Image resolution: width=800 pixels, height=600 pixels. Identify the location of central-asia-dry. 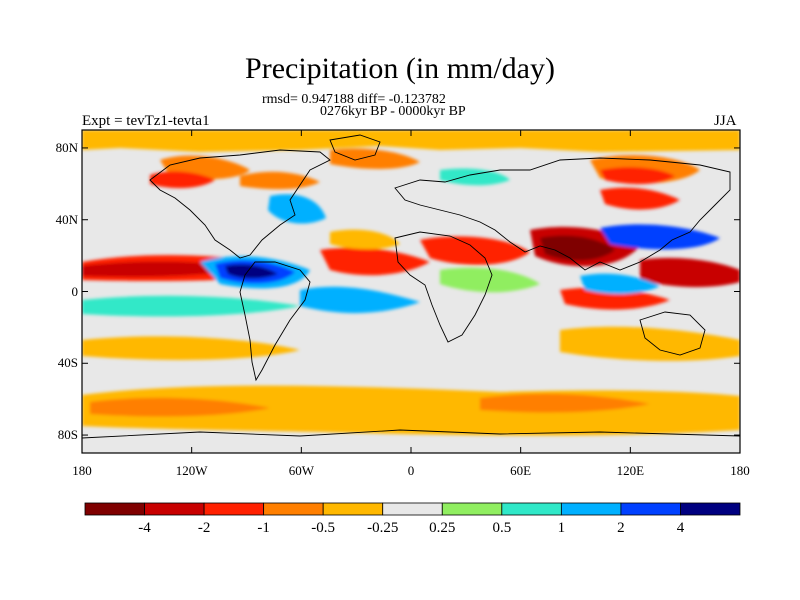
(640, 198).